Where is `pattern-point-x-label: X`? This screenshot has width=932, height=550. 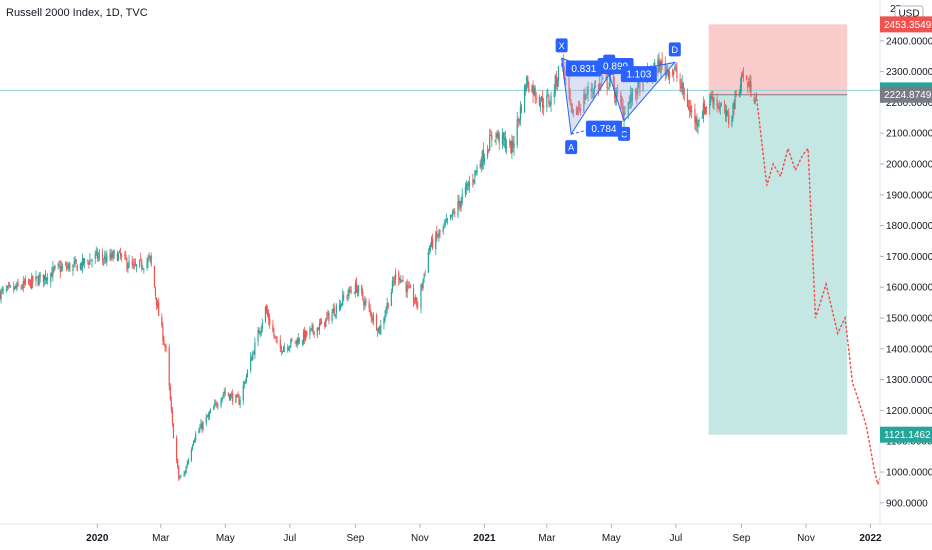
pattern-point-x-label: X is located at coordinates (562, 46).